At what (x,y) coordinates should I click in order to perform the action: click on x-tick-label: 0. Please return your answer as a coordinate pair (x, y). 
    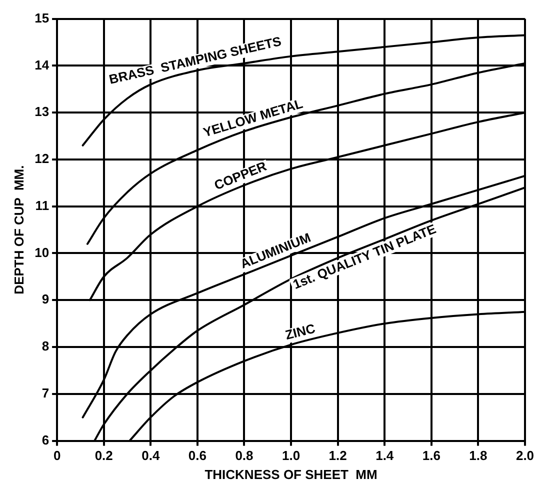
    Looking at the image, I should click on (57, 456).